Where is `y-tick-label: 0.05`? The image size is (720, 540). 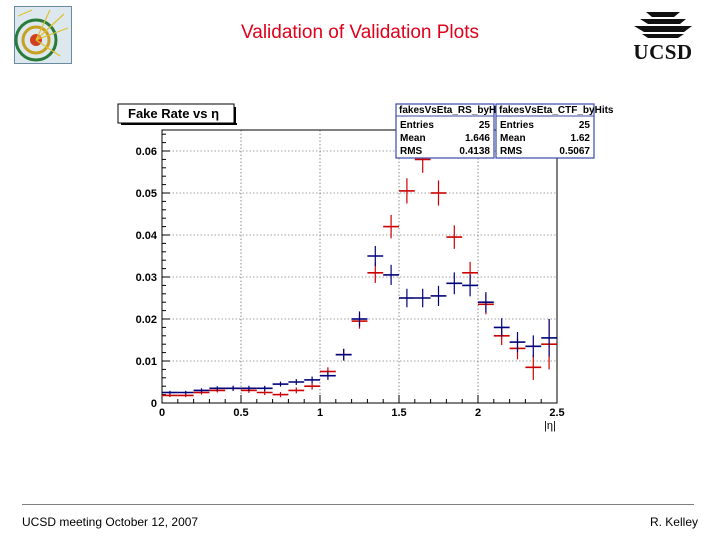 y-tick-label: 0.05 is located at coordinates (146, 194).